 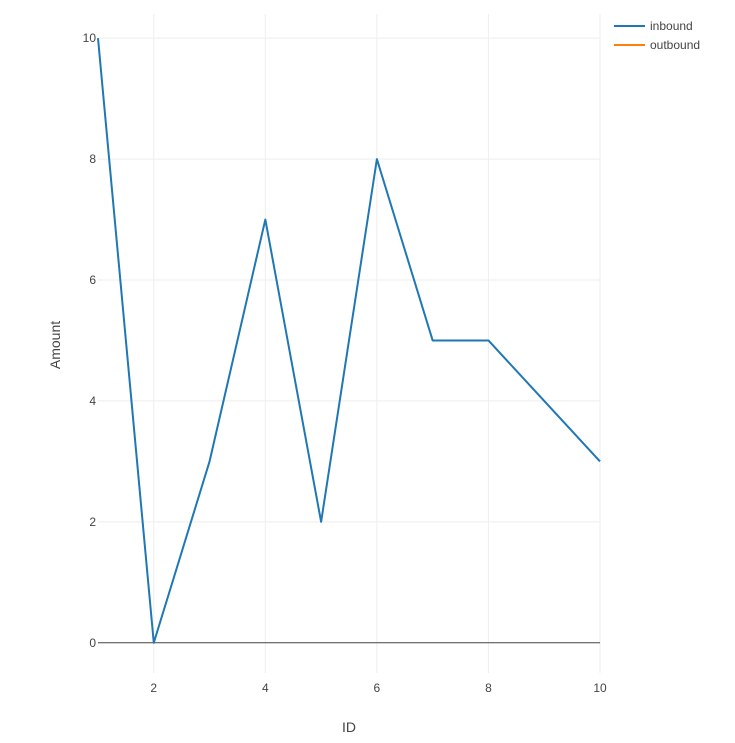 I want to click on y-tick-label-0: 0, so click(x=92, y=643).